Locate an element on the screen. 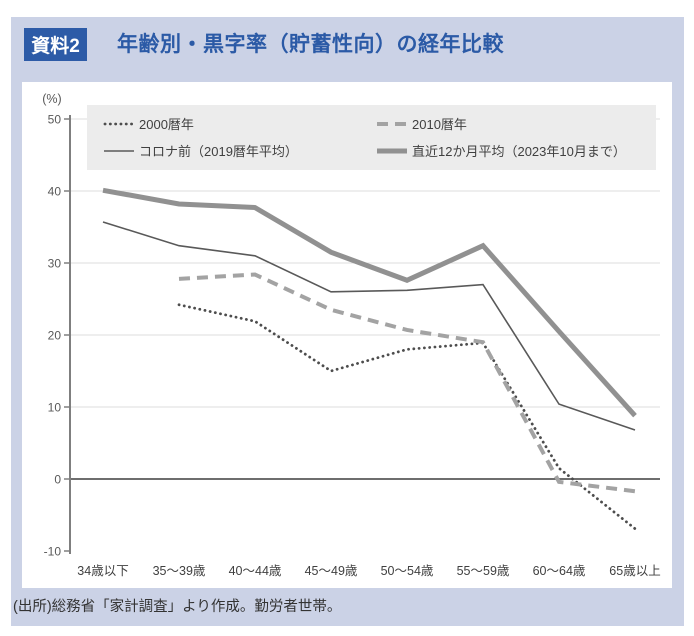 The height and width of the screenshot is (636, 694). legend-label: コロナ前（2019暦年平均） is located at coordinates (218, 151).